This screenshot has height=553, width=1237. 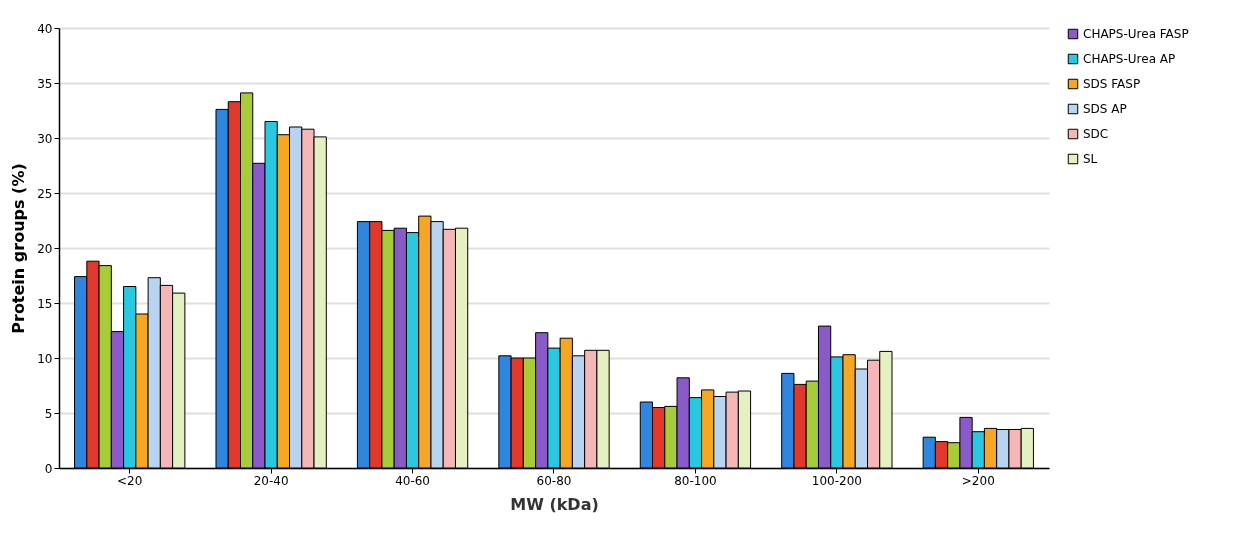 What do you see at coordinates (271, 480) in the screenshot?
I see `x-tick-label: 20-40` at bounding box center [271, 480].